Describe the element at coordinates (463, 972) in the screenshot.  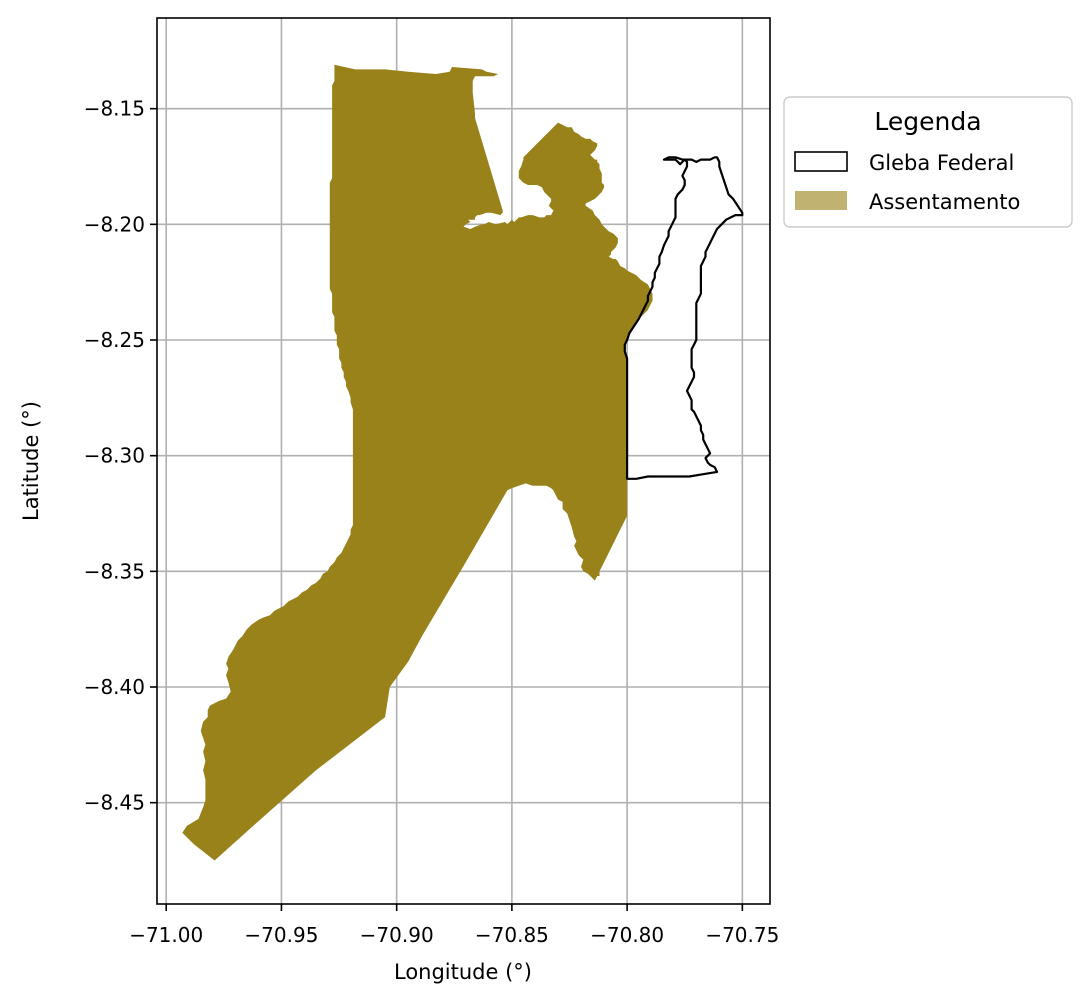
I see `x-axis-label: Longitude (°)` at that location.